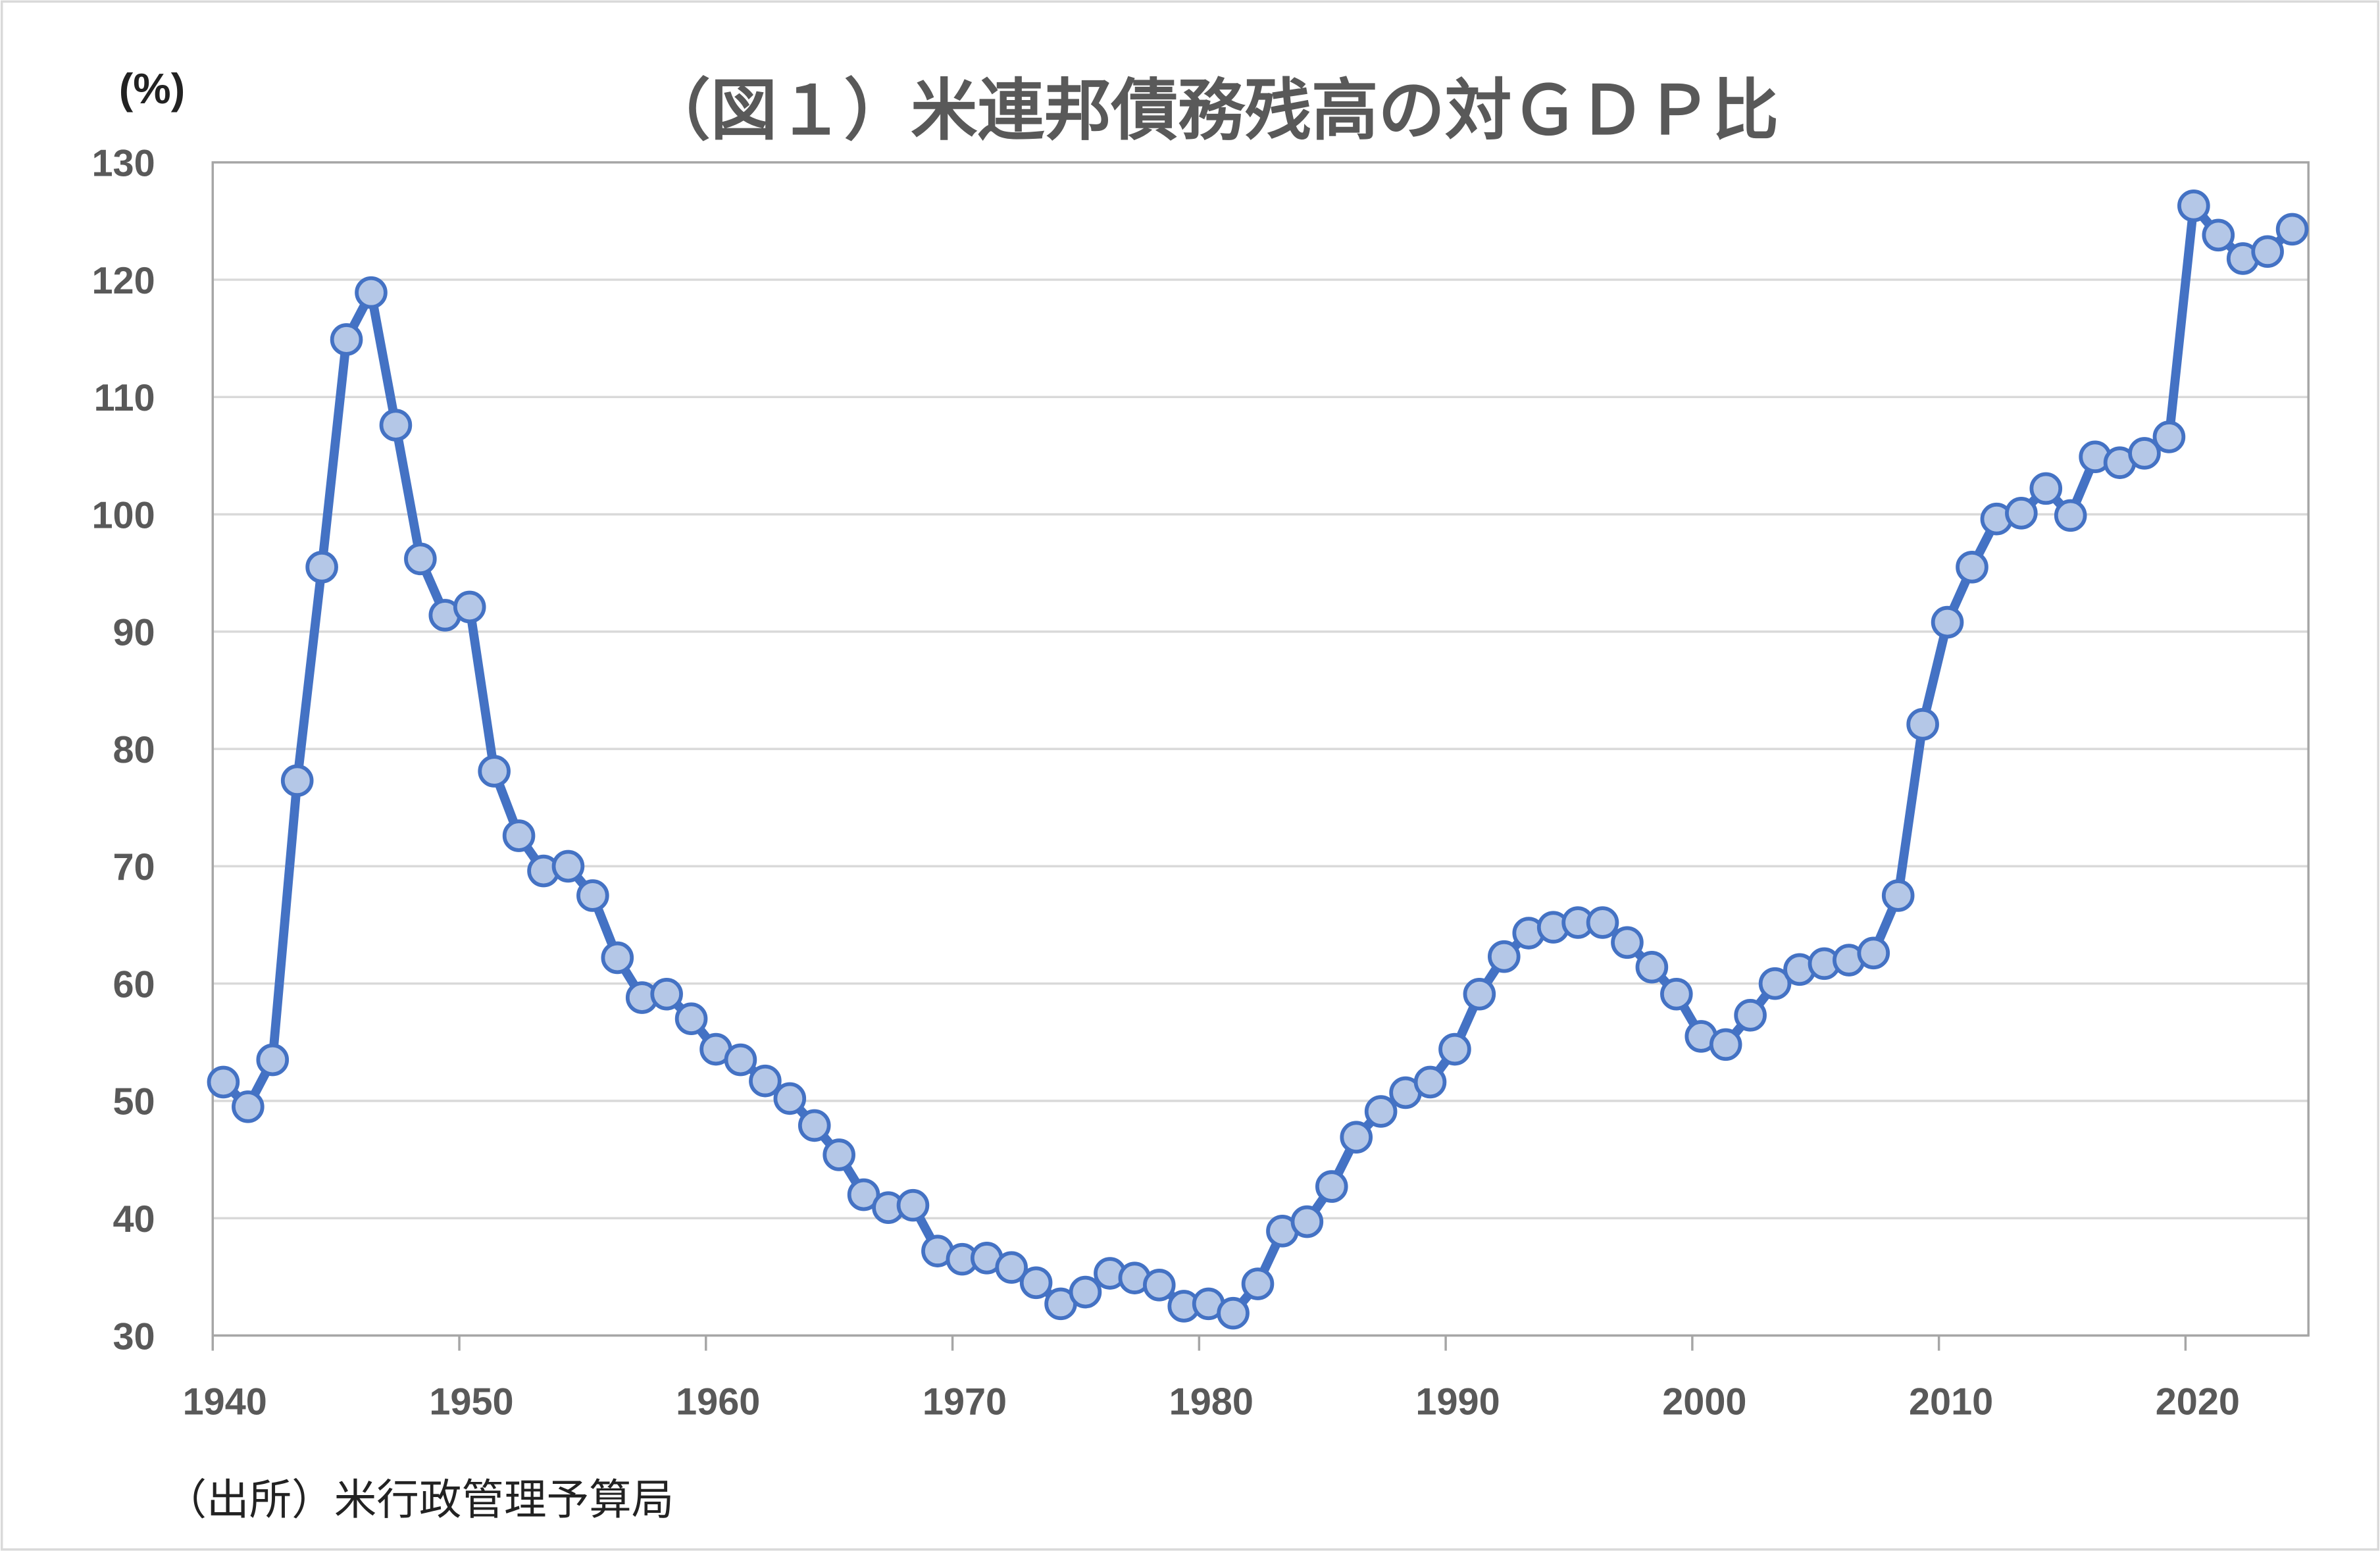  What do you see at coordinates (1873, 953) in the screenshot?
I see `data-point-2007` at bounding box center [1873, 953].